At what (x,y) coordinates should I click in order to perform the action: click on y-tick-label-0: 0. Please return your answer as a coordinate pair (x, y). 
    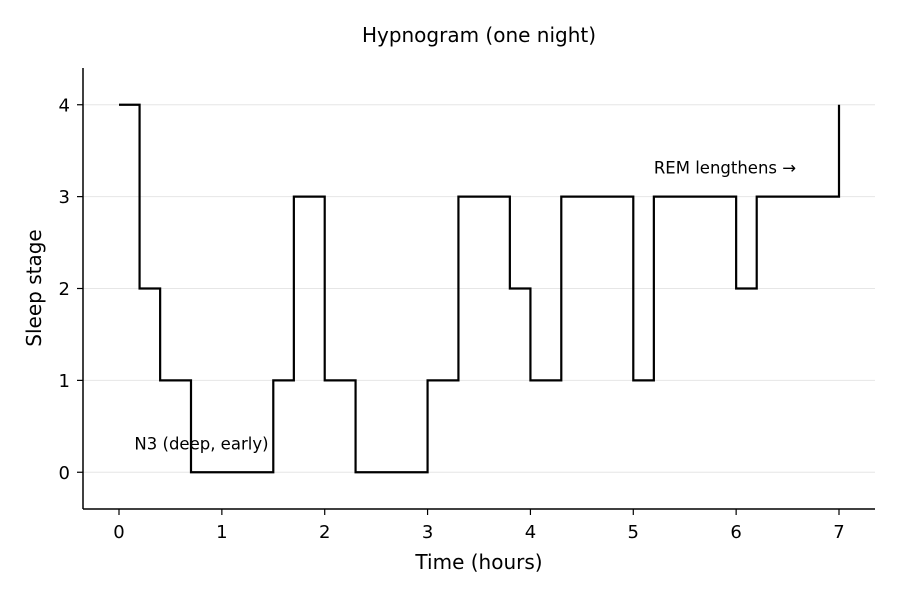
    Looking at the image, I should click on (64, 473).